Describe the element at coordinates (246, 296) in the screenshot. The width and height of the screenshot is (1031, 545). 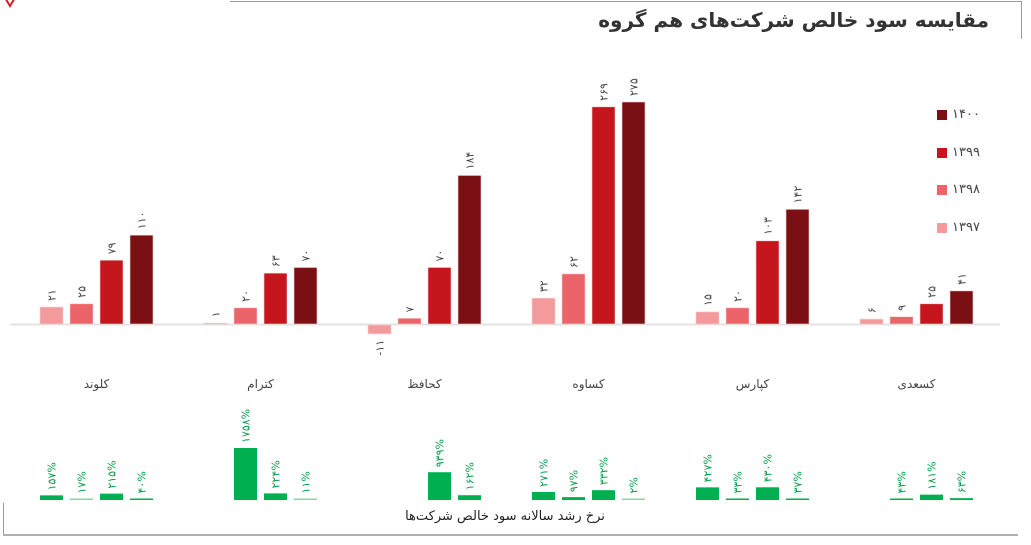
I see `bar-value-label: ۲۰` at that location.